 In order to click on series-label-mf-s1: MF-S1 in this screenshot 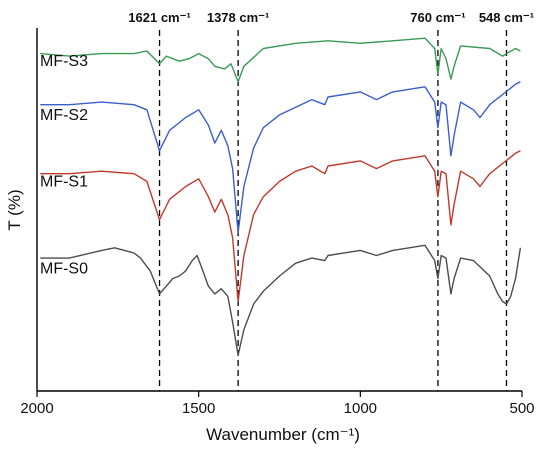, I will do `click(64, 181)`.